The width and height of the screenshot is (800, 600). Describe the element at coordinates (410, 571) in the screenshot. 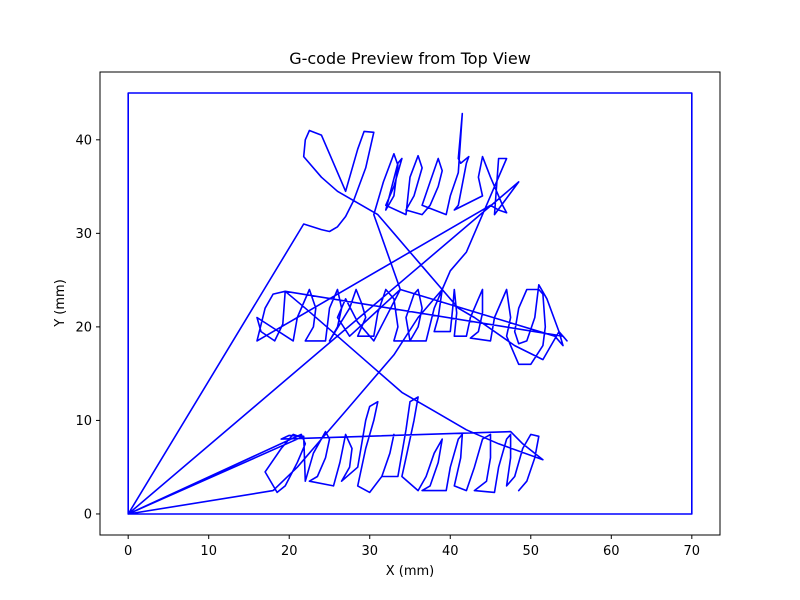

I see `x-axis-label: X (mm)` at that location.